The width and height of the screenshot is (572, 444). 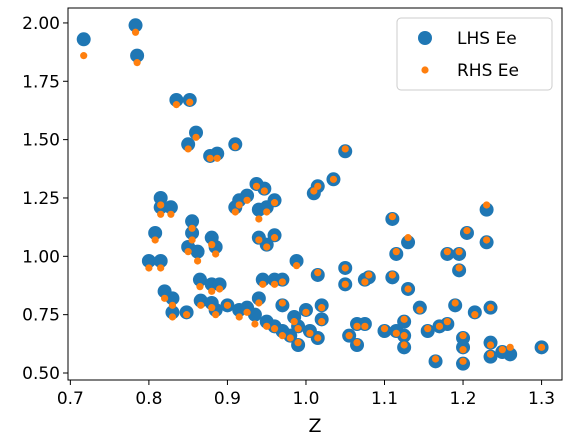 What do you see at coordinates (41, 374) in the screenshot?
I see `y-tick-label: 0.50` at bounding box center [41, 374].